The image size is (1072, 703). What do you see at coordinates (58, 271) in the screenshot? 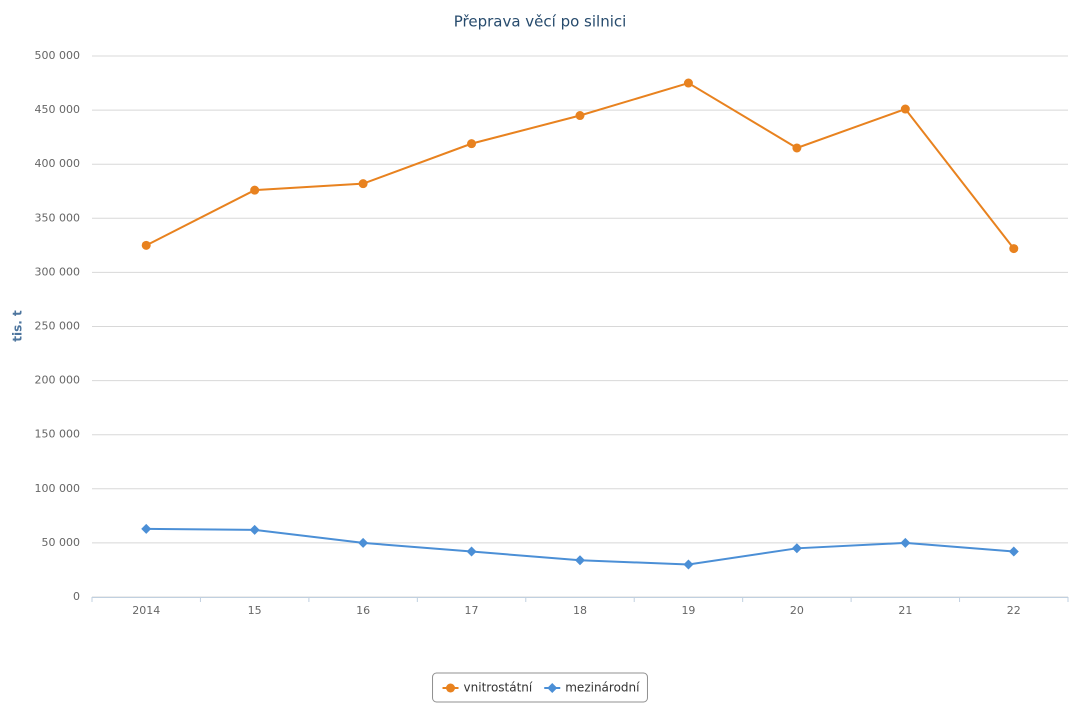
I see `y-tick-label: 300 000` at bounding box center [58, 271].